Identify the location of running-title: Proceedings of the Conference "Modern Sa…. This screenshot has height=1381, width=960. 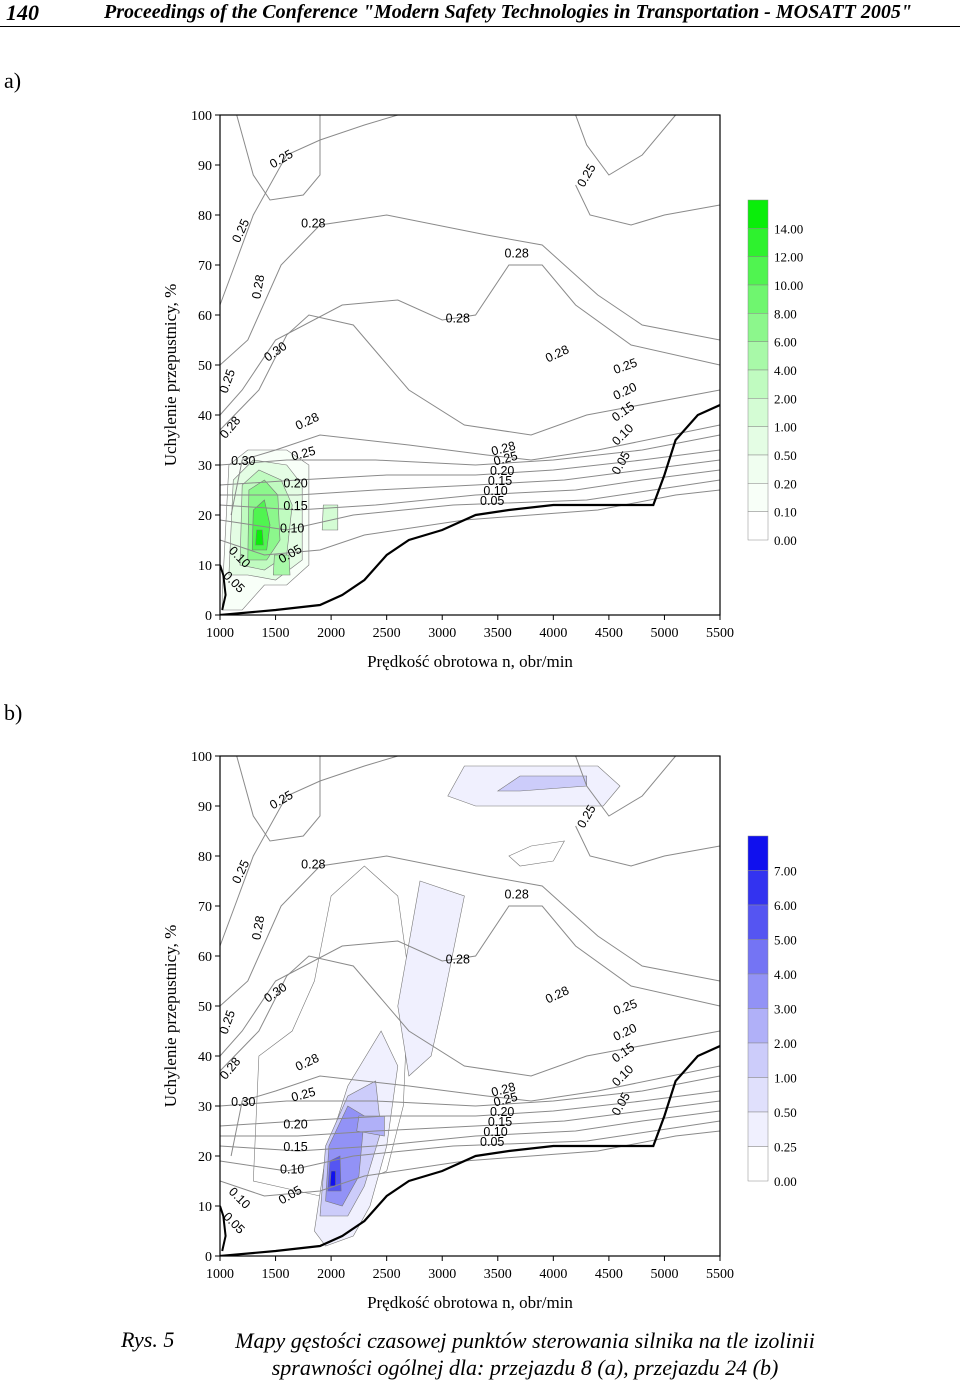
(508, 12).